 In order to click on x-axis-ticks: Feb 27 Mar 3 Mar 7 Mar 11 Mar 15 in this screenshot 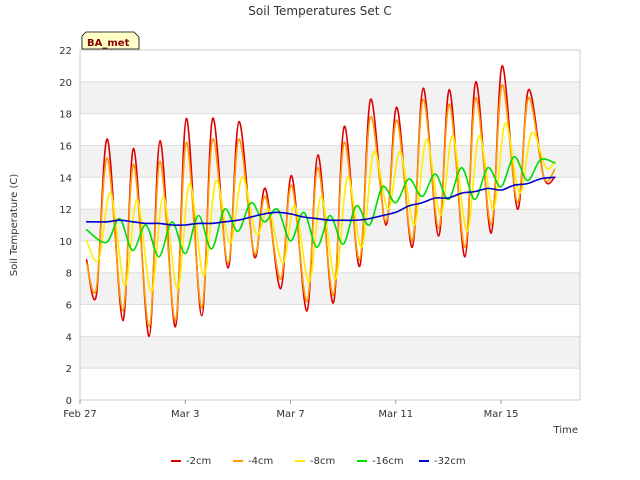, I will do `click(290, 410)`.